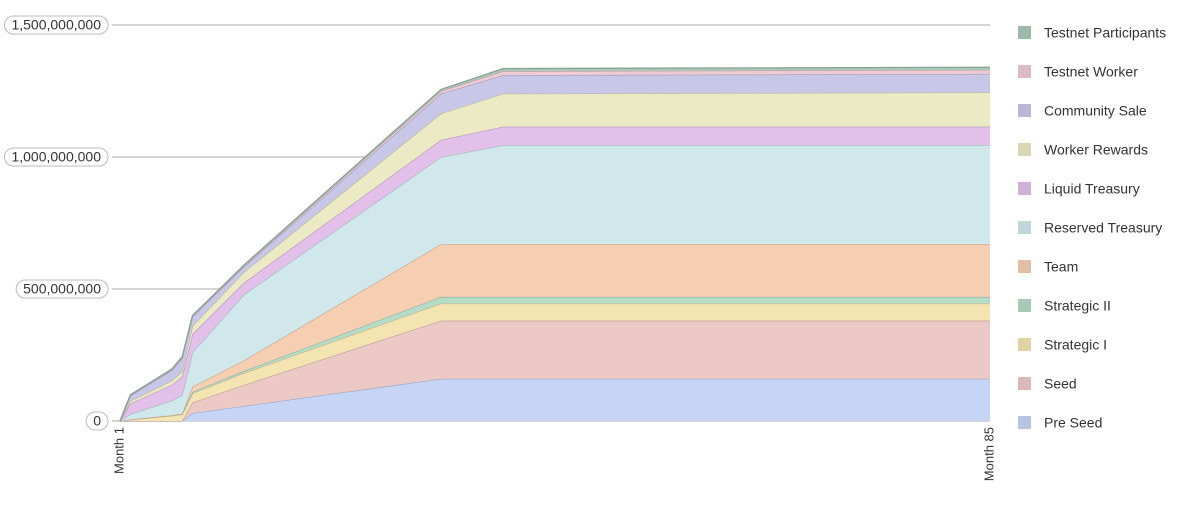  What do you see at coordinates (988, 454) in the screenshot?
I see `x-tick-label: Month 85` at bounding box center [988, 454].